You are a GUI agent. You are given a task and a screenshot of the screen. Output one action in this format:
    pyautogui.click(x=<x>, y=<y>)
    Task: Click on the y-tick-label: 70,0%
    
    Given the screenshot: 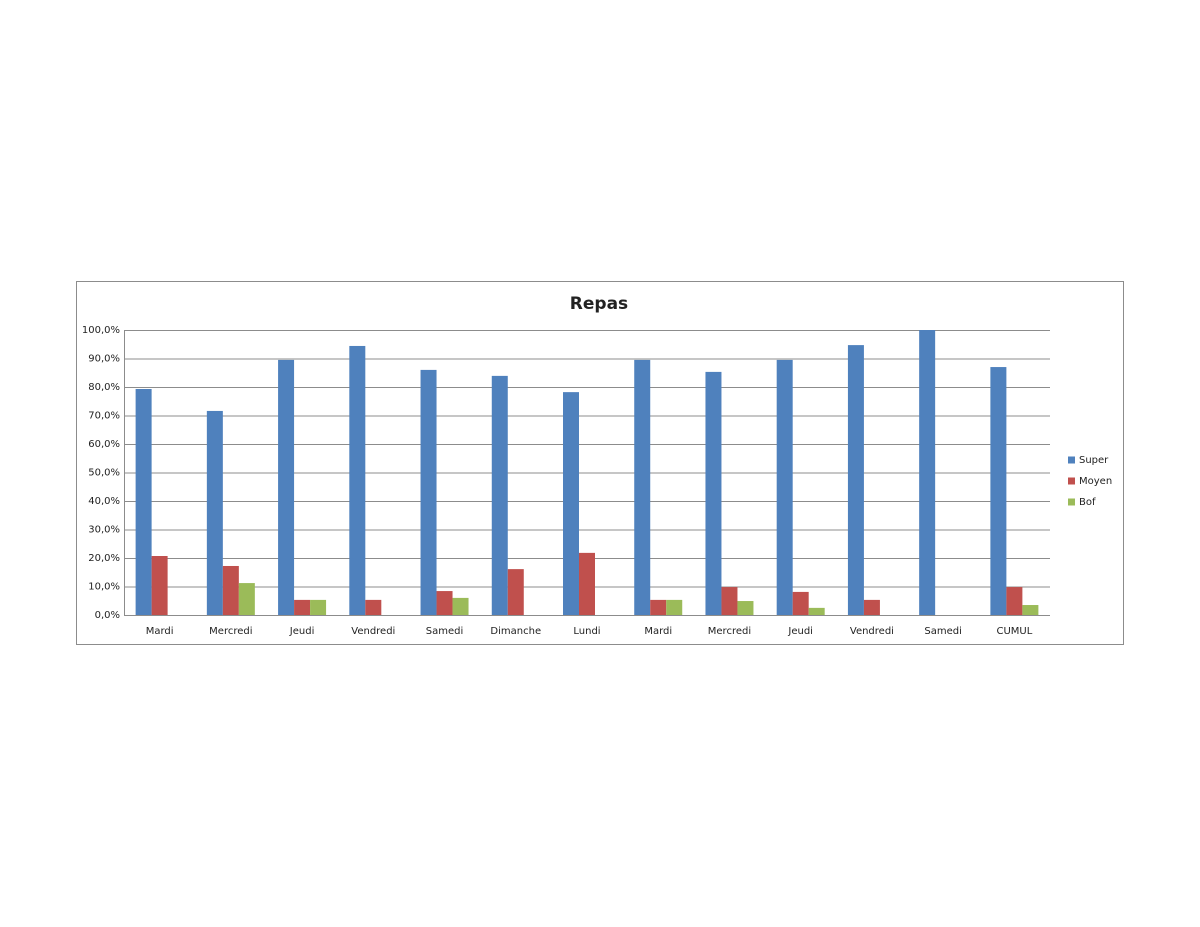 What is the action you would take?
    pyautogui.click(x=104, y=416)
    